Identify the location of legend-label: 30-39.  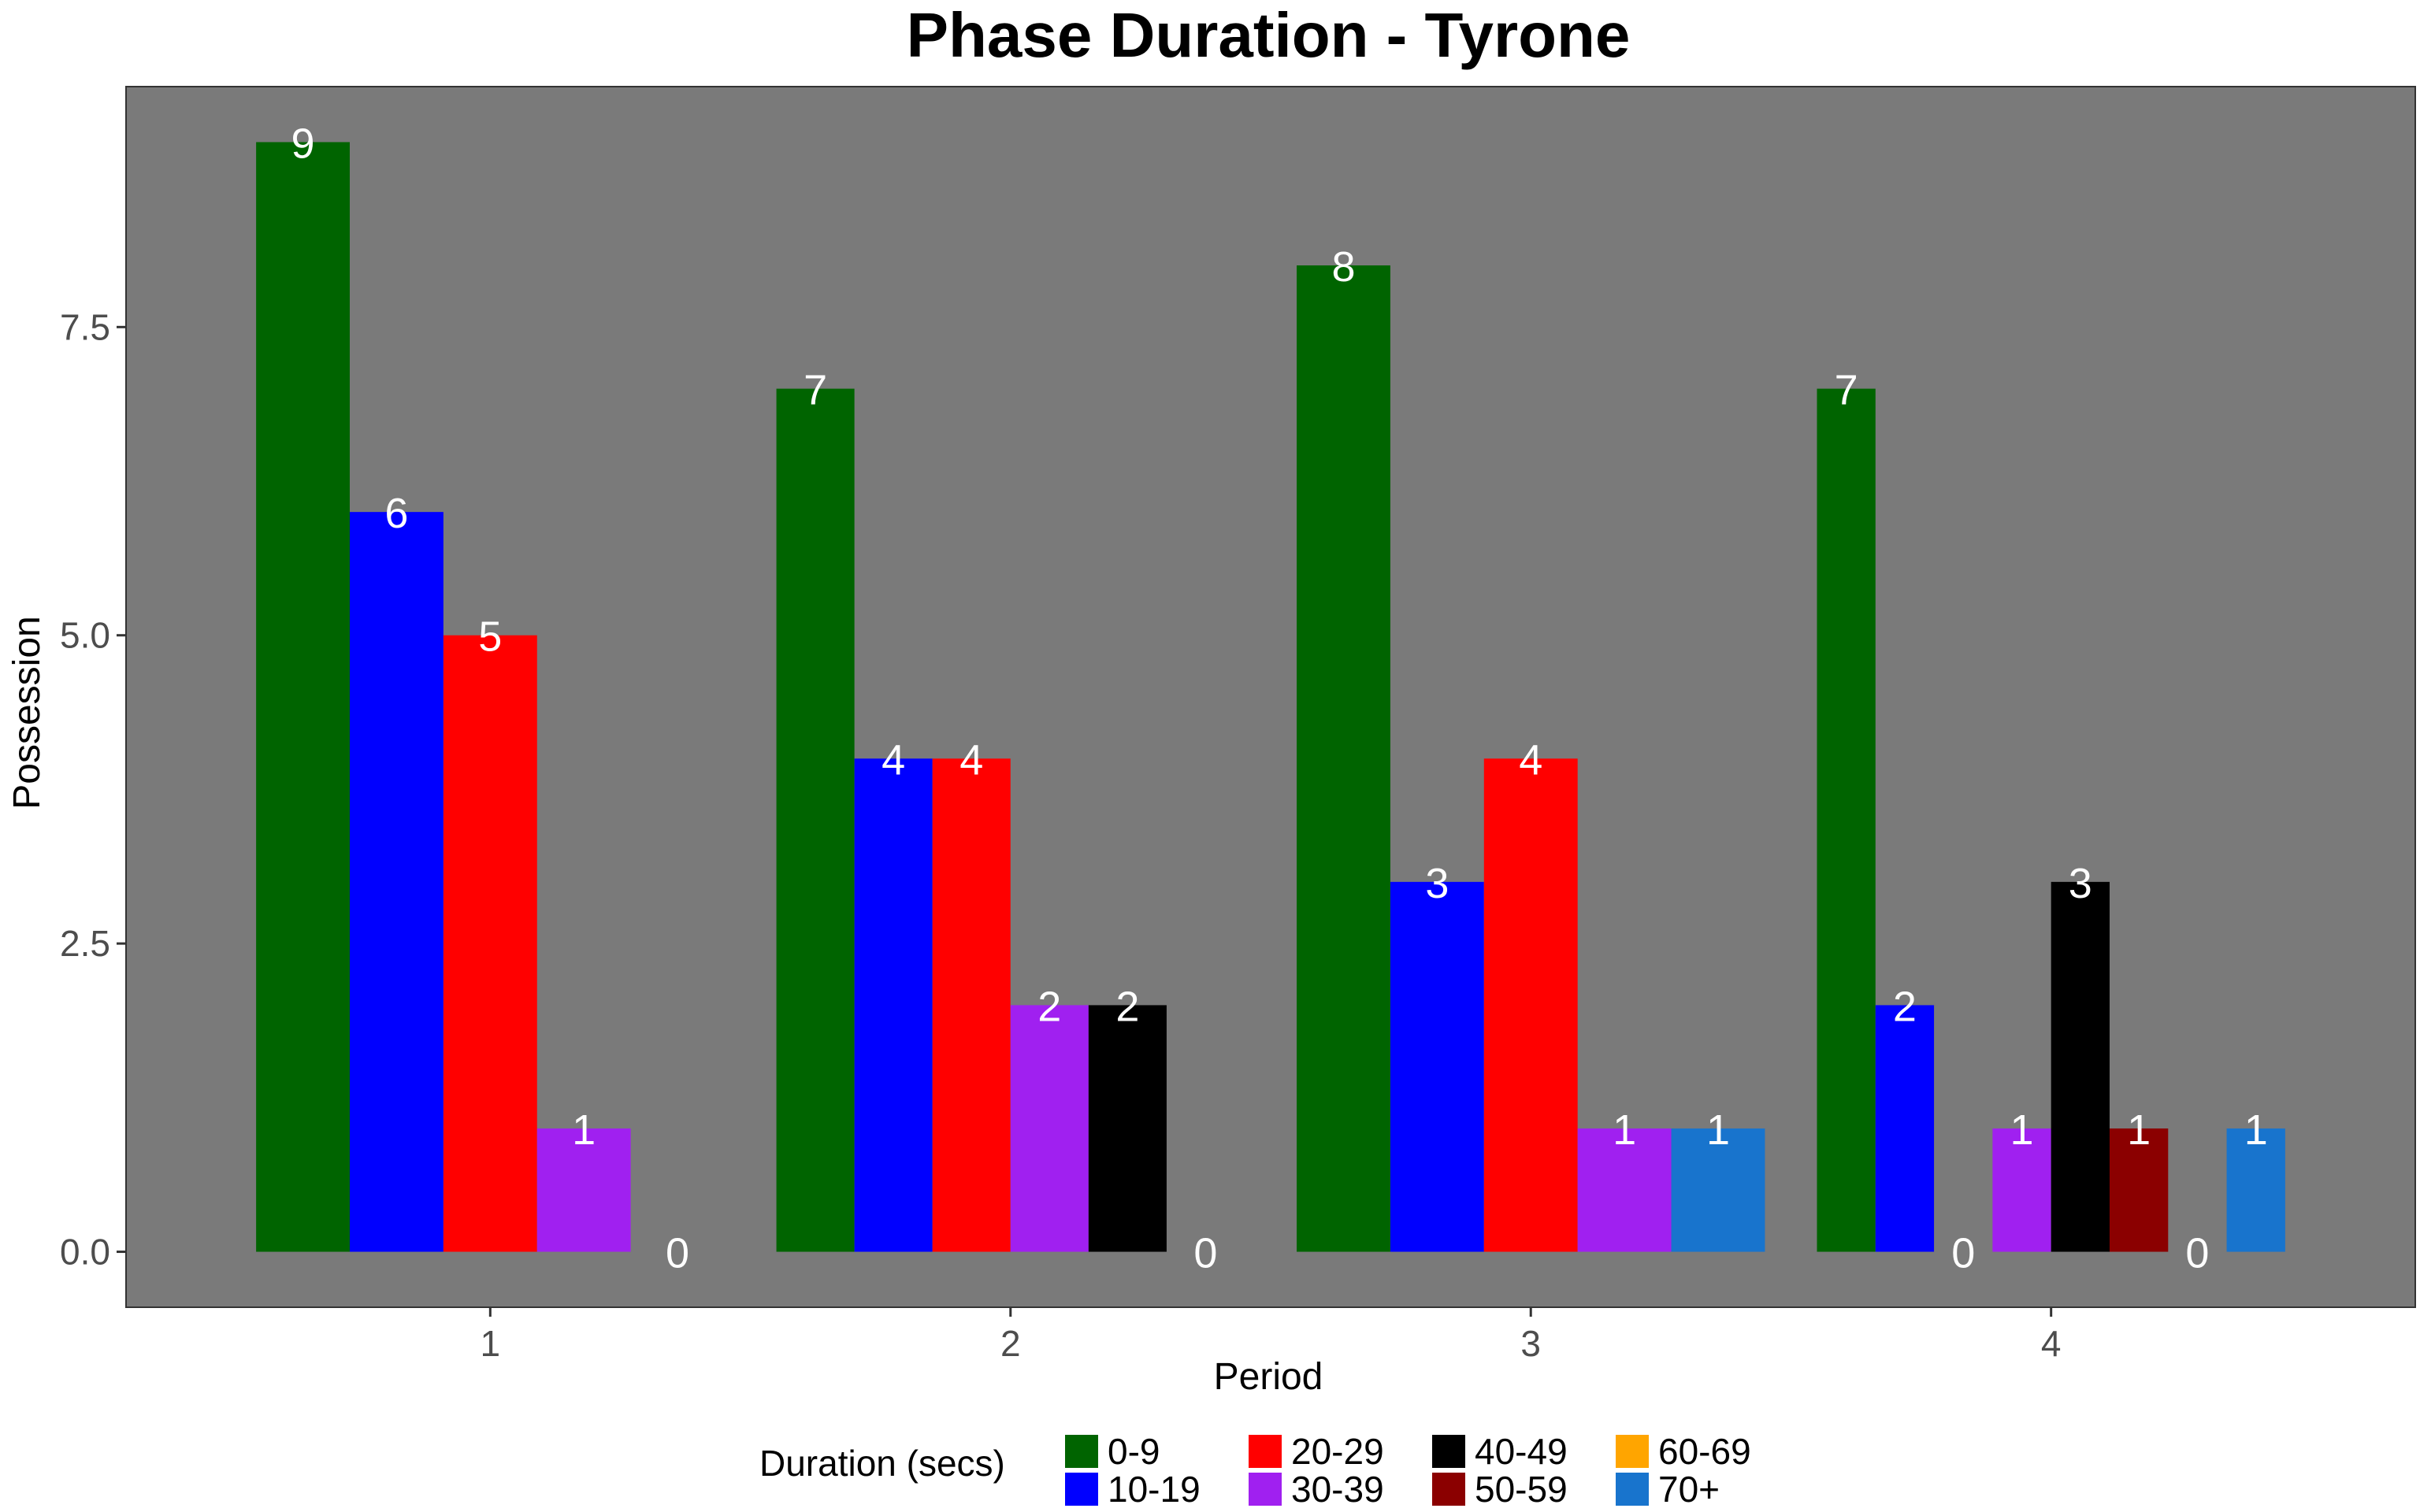
(1337, 1489).